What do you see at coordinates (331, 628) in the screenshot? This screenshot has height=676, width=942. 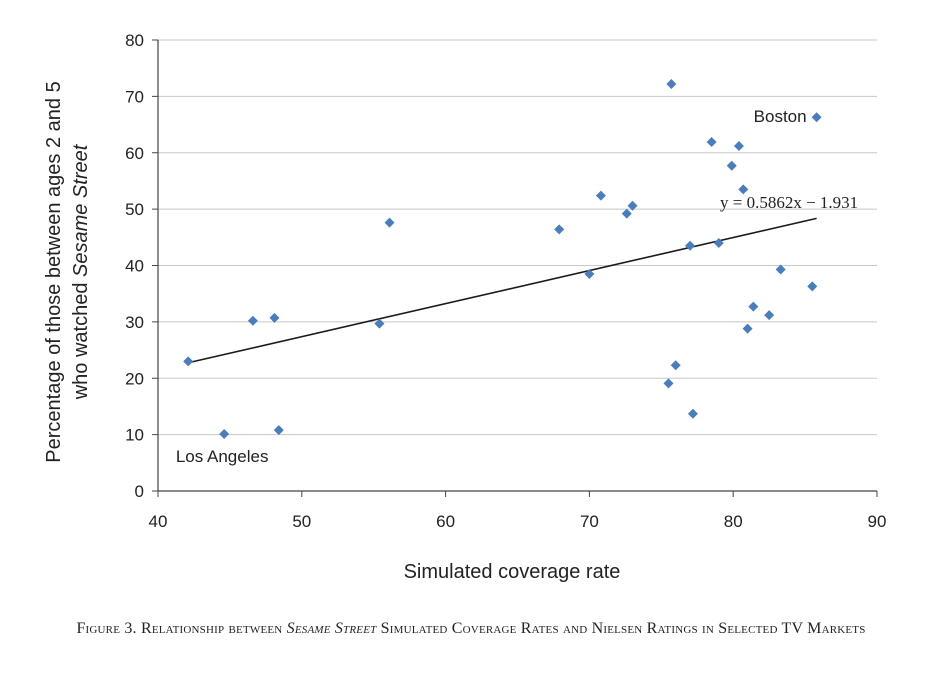 I see `caption-italic: Sesame Street` at bounding box center [331, 628].